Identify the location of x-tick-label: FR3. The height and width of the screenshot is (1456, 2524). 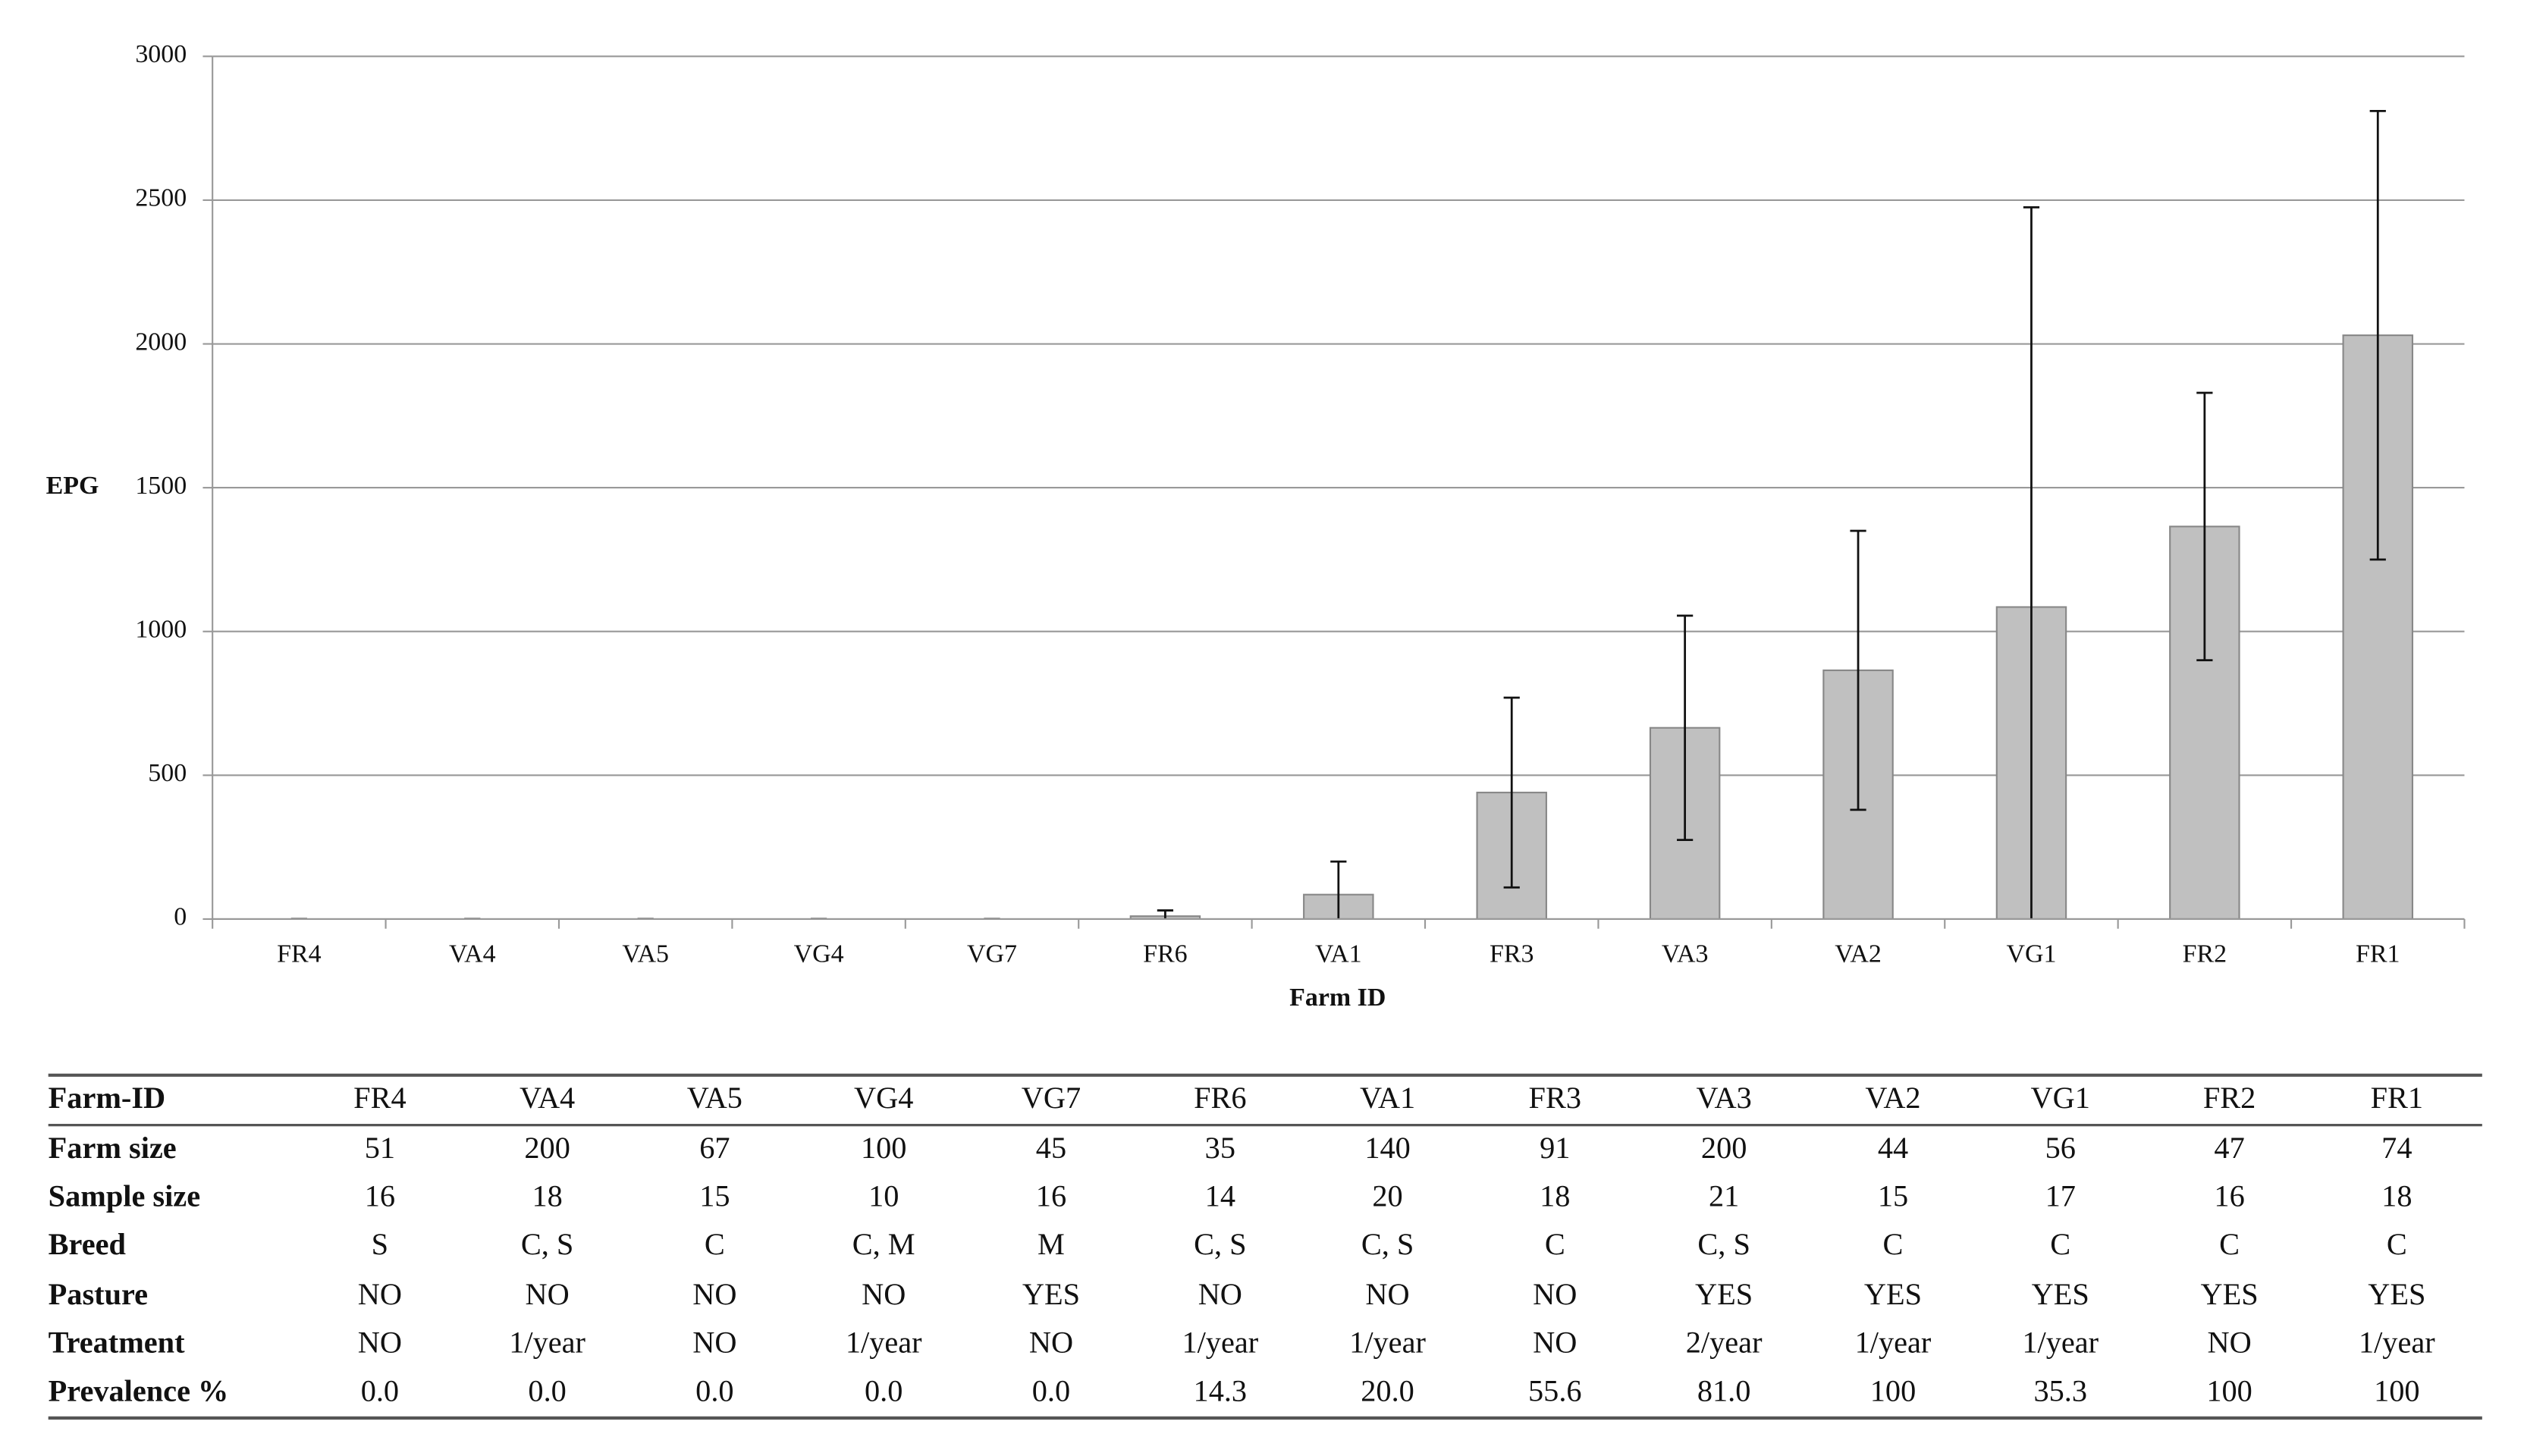
(1512, 954).